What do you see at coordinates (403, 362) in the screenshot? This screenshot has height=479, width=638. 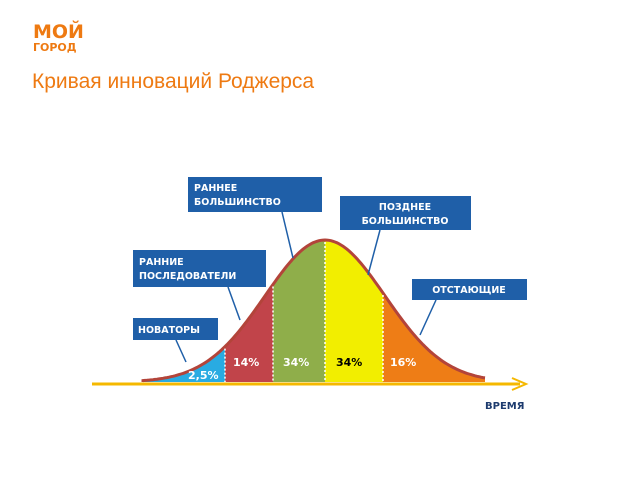 I see `group-share: 16%` at bounding box center [403, 362].